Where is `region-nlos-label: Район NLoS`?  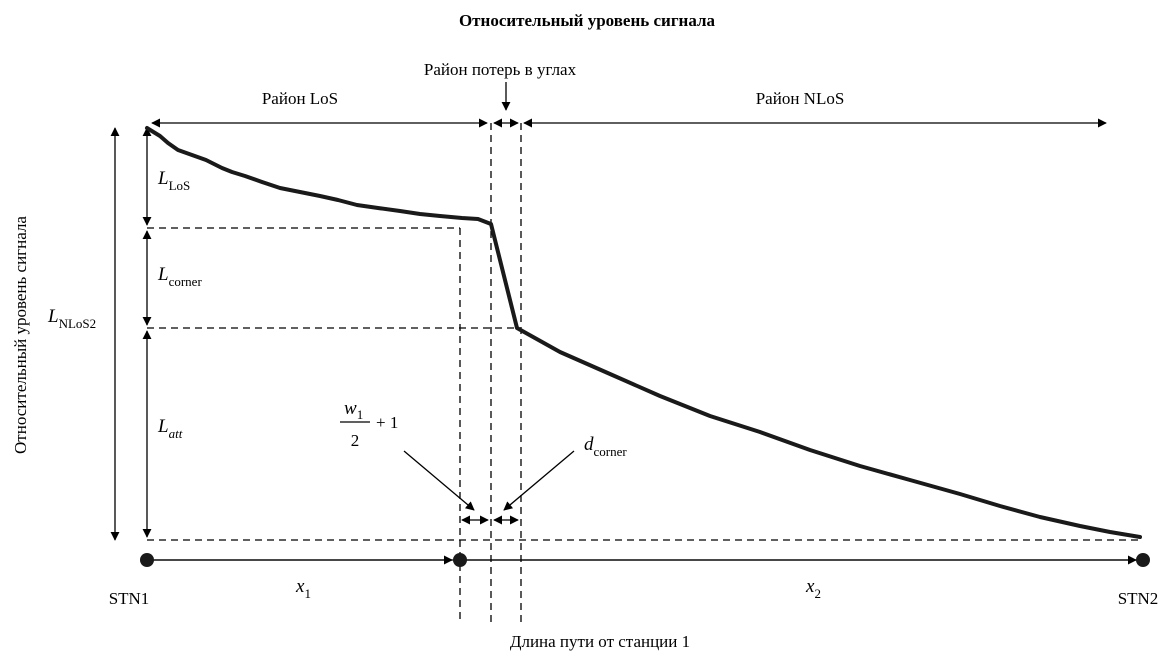
region-nlos-label: Район NLoS is located at coordinates (800, 98).